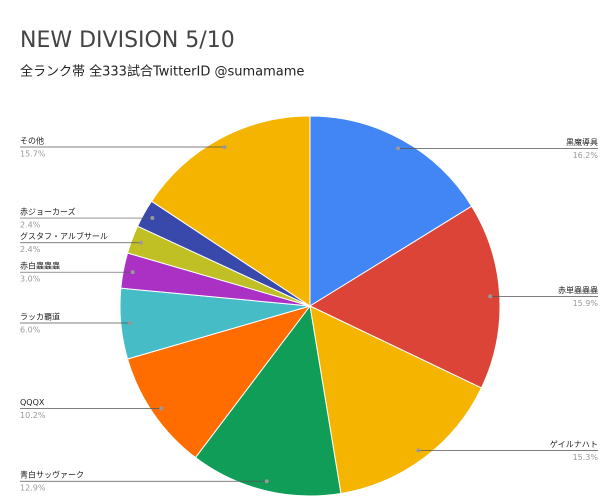 This screenshot has width=604, height=501. I want to click on slice-value-label: 6.0%, so click(30, 329).